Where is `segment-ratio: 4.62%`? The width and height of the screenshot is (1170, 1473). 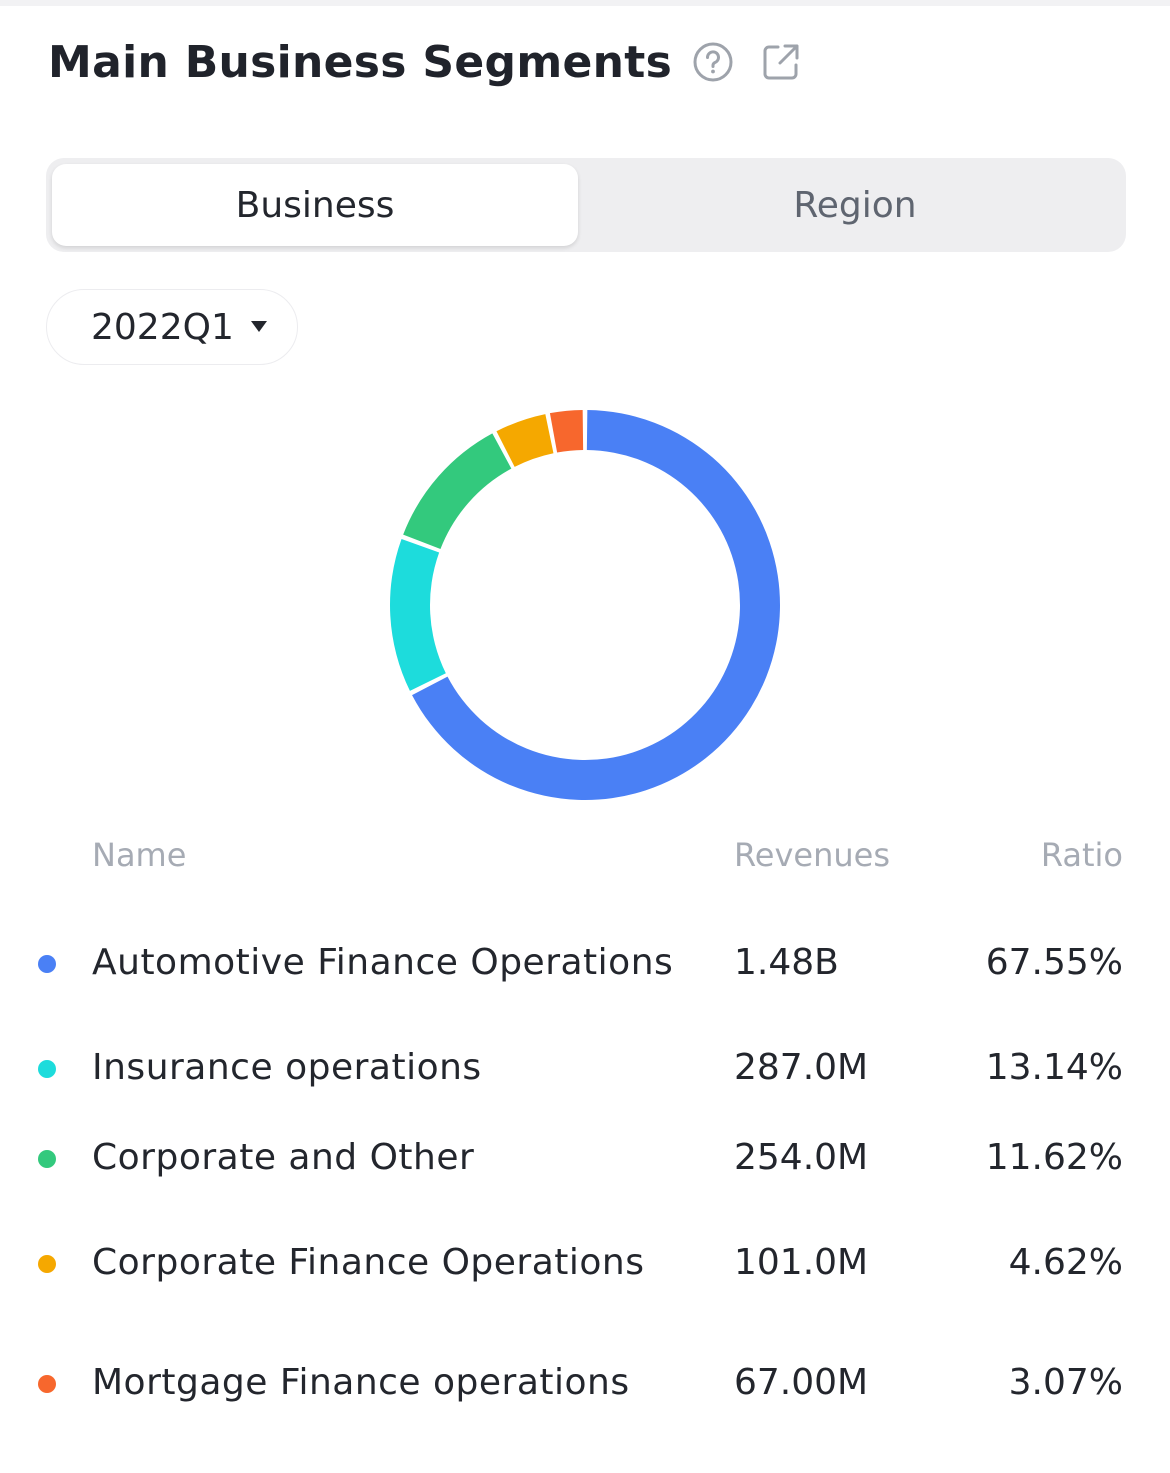 segment-ratio: 4.62% is located at coordinates (1065, 1262).